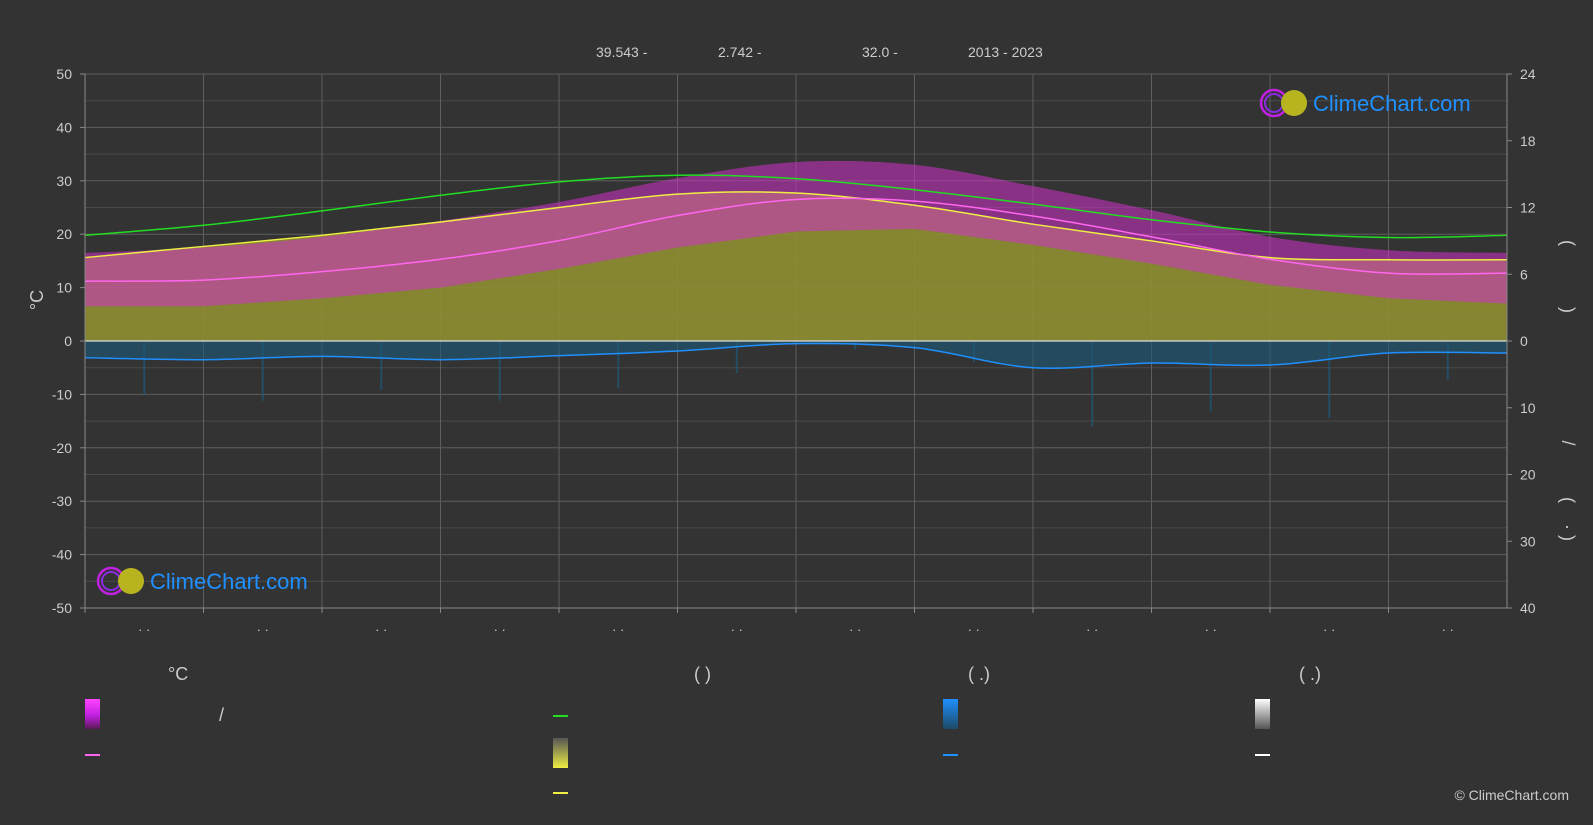  What do you see at coordinates (1528, 208) in the screenshot?
I see `y-right-hours-tick-label: 12` at bounding box center [1528, 208].